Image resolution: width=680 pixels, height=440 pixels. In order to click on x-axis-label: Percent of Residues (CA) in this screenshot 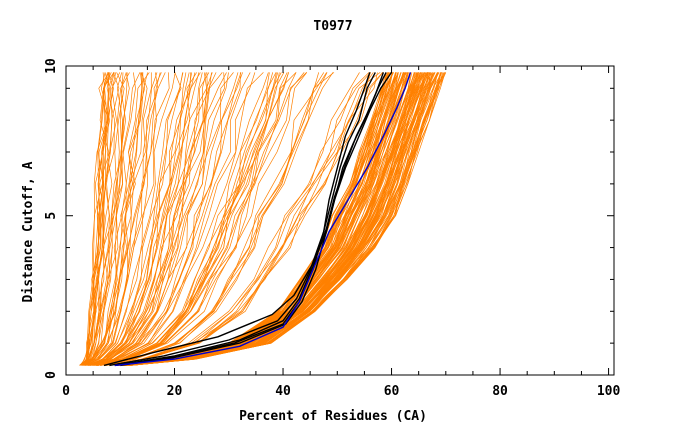, I will do `click(333, 416)`.